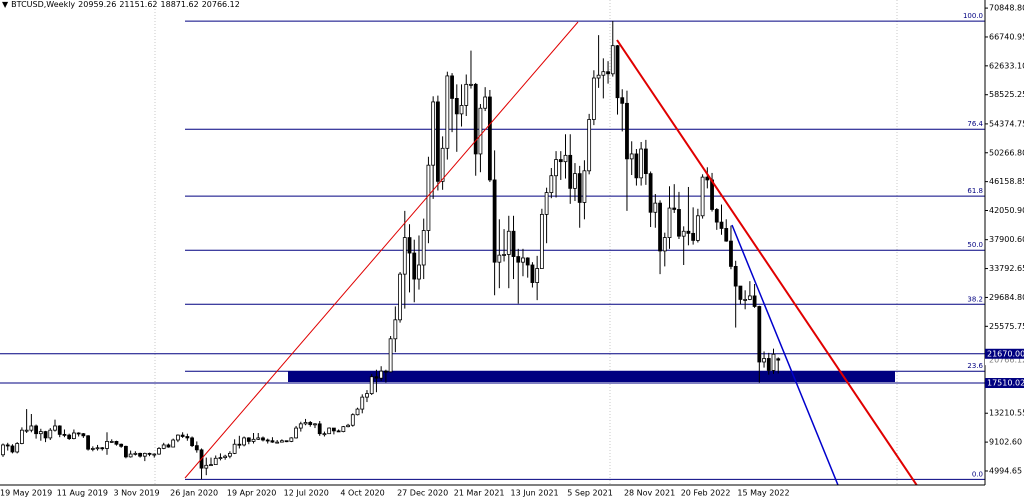 This screenshot has width=1024, height=500. Describe the element at coordinates (977, 474) in the screenshot. I see `fib-label: 0.0` at that location.